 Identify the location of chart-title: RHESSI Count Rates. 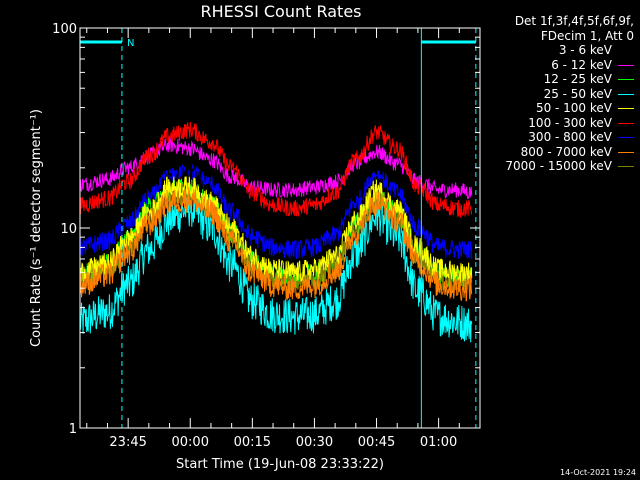
(281, 11).